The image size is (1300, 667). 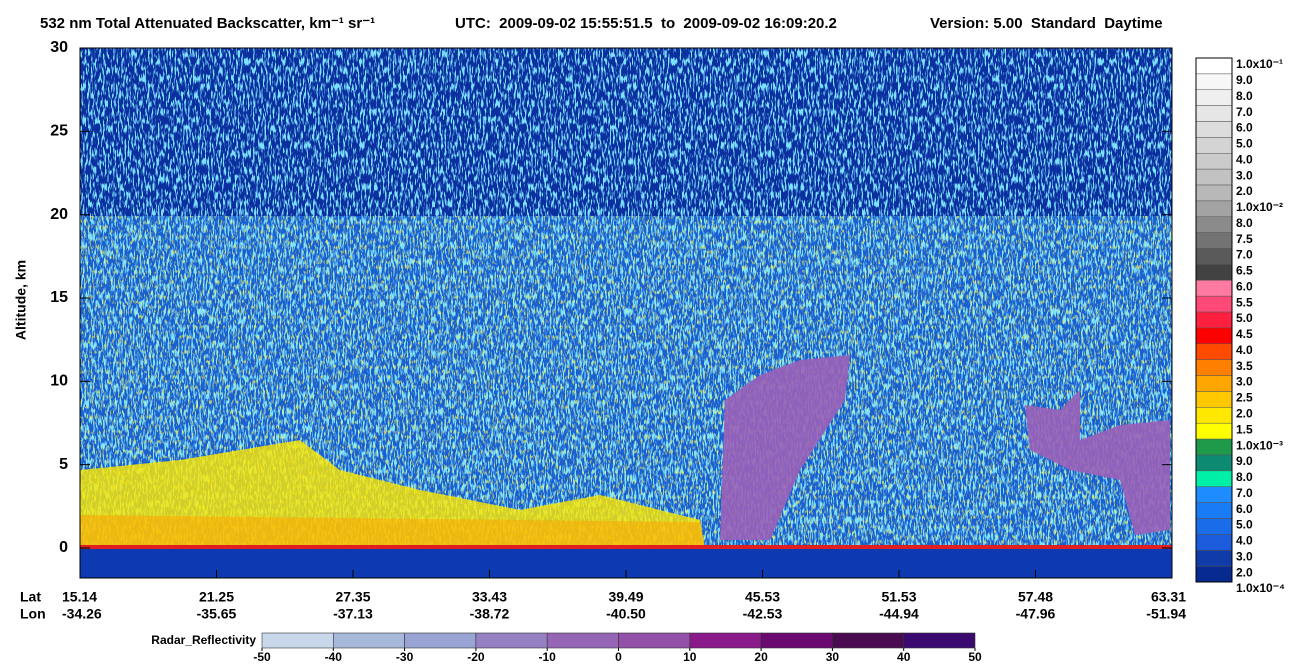 What do you see at coordinates (1166, 614) in the screenshot?
I see `x-tick-label: -51.94` at bounding box center [1166, 614].